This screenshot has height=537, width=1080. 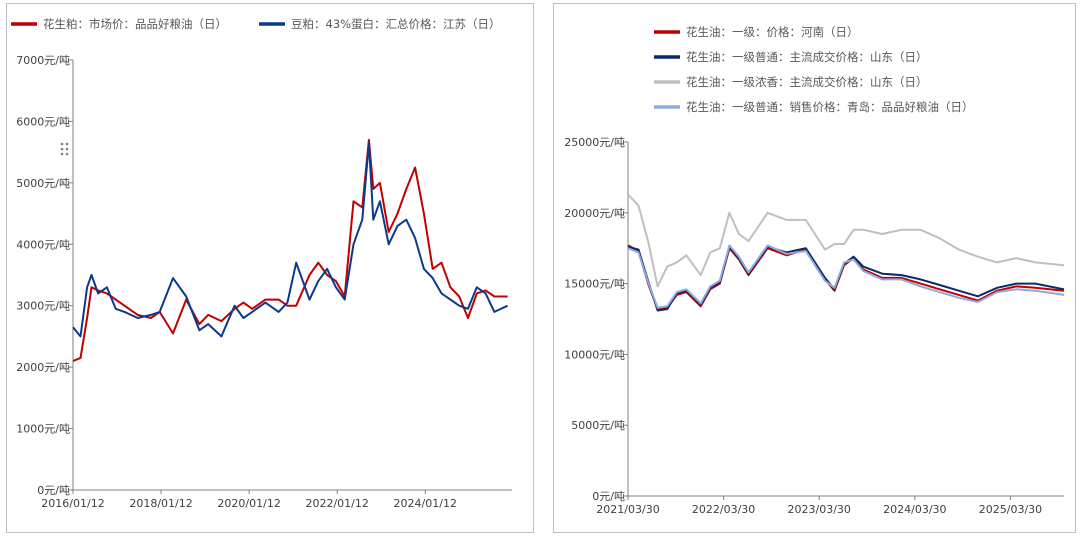 I want to click on right-legend-label-2: 花生油：一级浓香：主流成交价格：山东（日）, so click(x=807, y=82).